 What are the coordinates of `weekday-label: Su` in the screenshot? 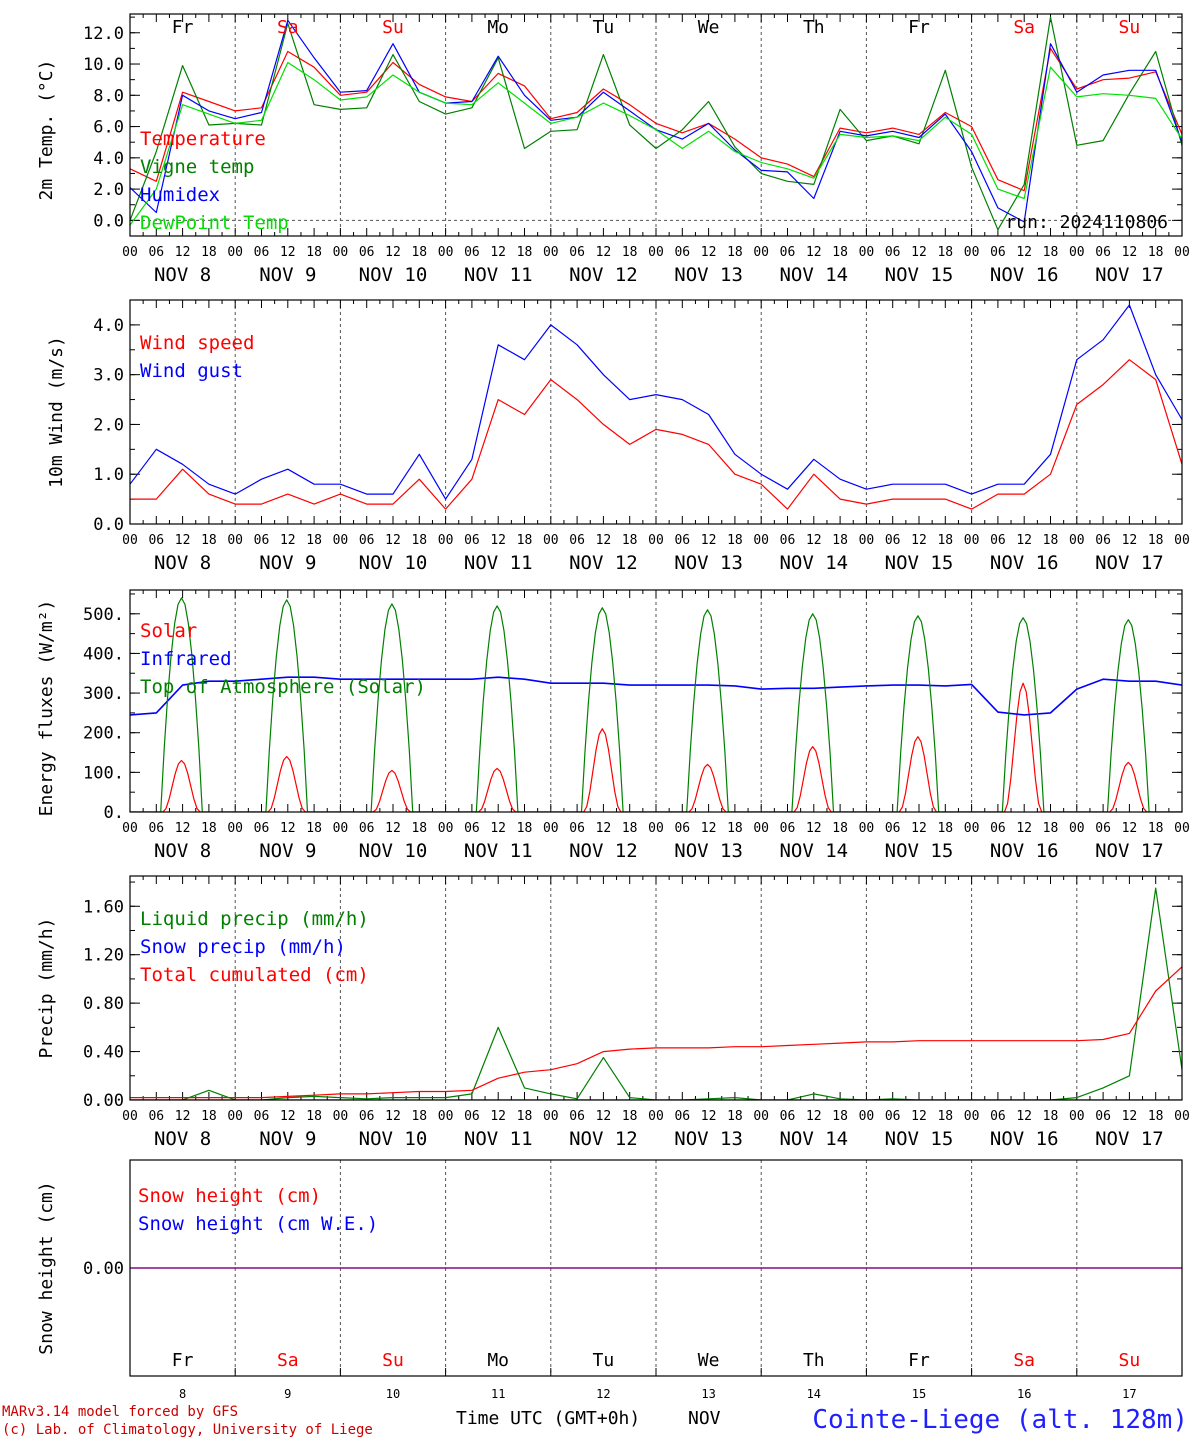 It's located at (393, 1360).